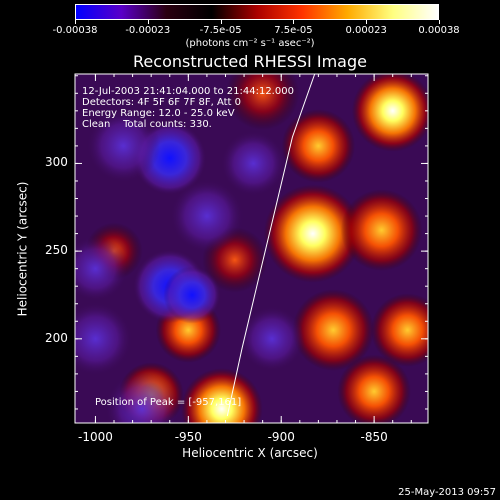 This screenshot has height=500, width=500. Describe the element at coordinates (56, 337) in the screenshot. I see `y-tick-label: 200` at that location.